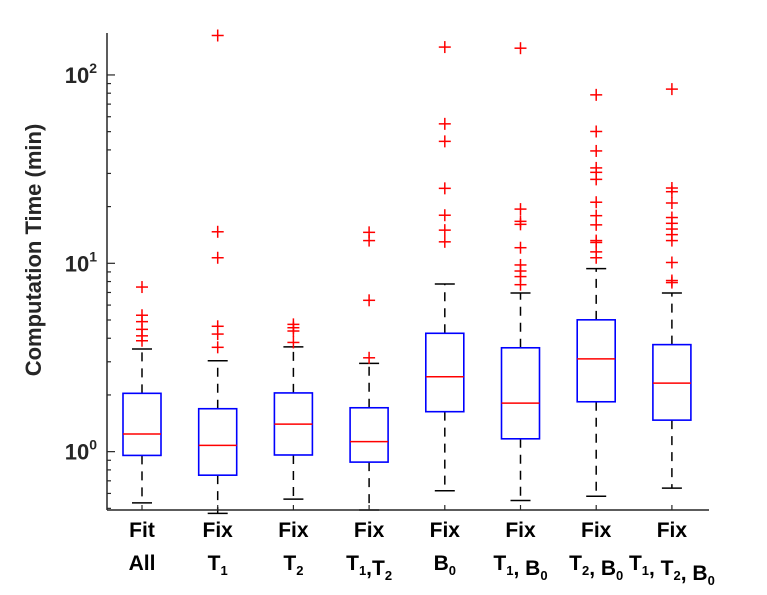  I want to click on x-tick-label: Fit, so click(142, 530).